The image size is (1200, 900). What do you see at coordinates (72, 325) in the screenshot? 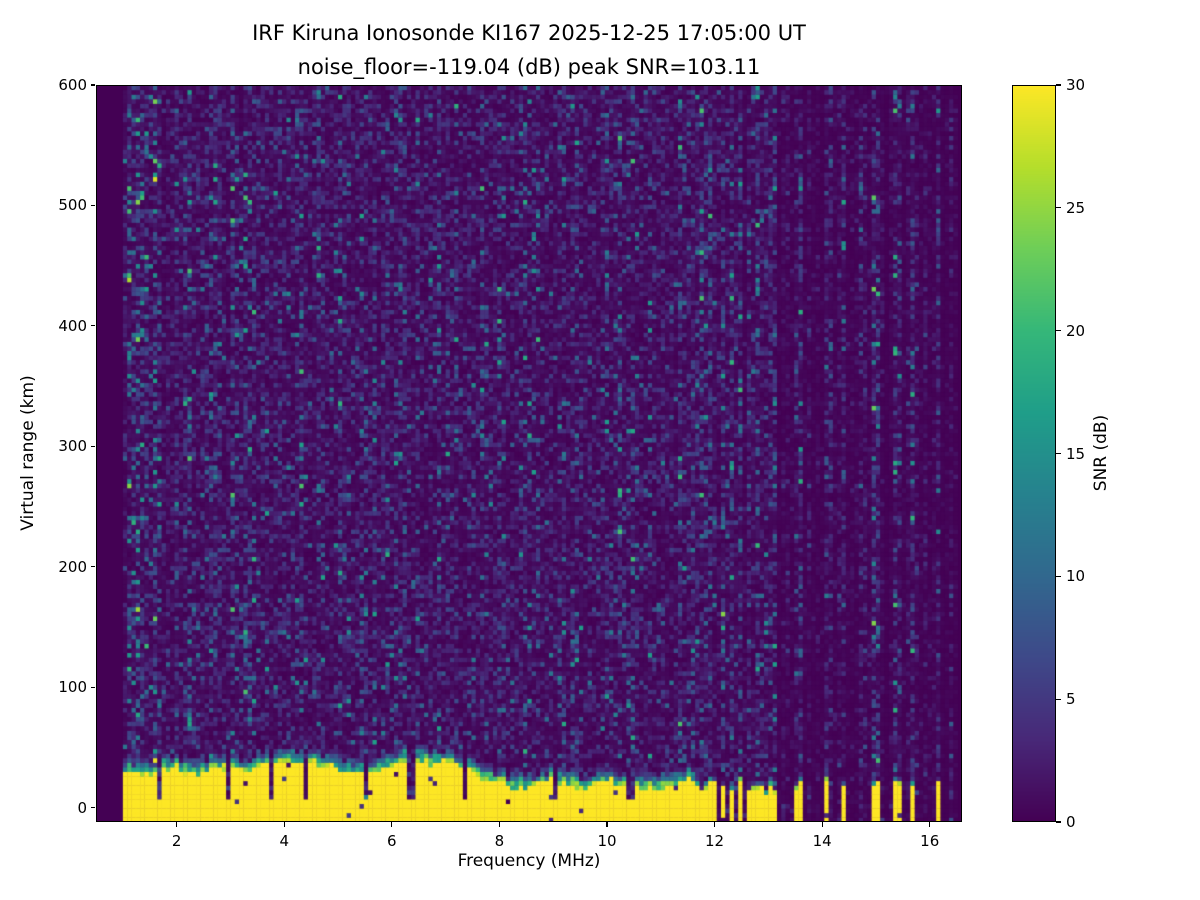
I see `y-tick-label: 400` at bounding box center [72, 325].